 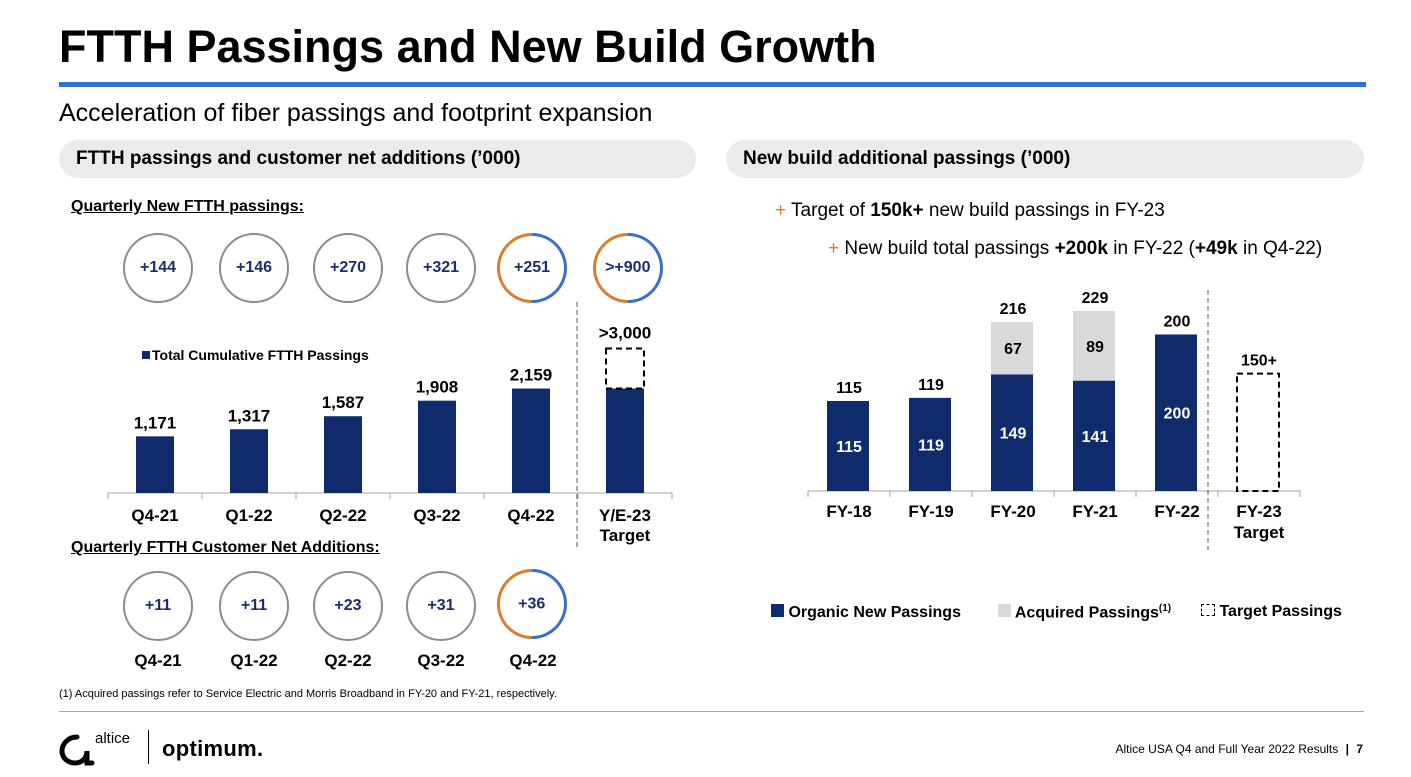 I want to click on passings-label: Quarterly New FTTH passings:, so click(x=187, y=206).